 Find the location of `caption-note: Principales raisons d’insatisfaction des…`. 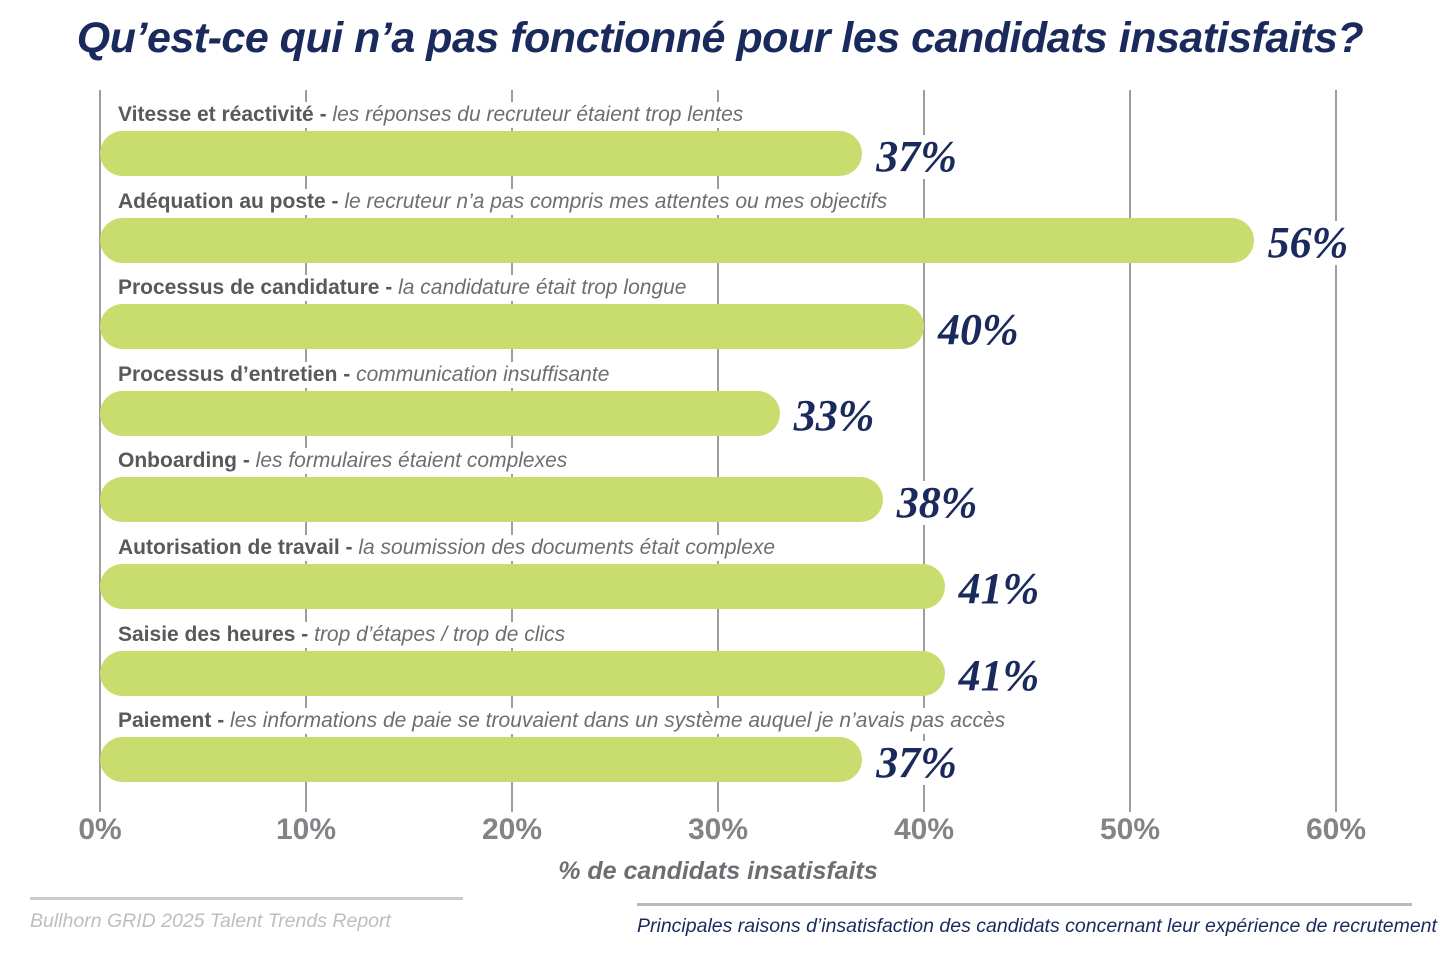

caption-note: Principales raisons d’insatisfaction des… is located at coordinates (1037, 920).